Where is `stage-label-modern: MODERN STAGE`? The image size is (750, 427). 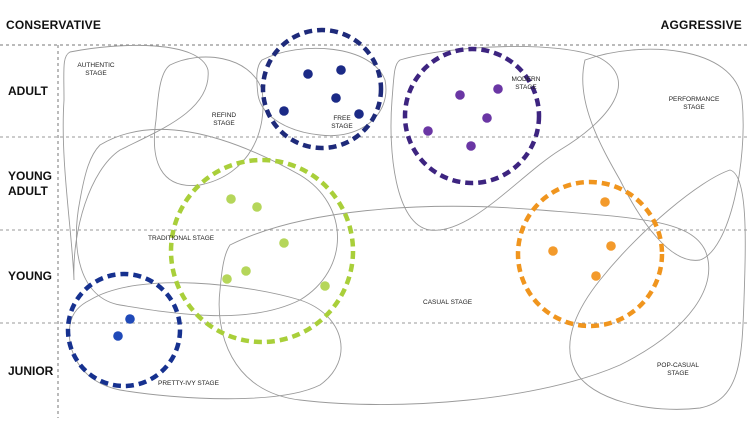 stage-label-modern: MODERN STAGE is located at coordinates (526, 83).